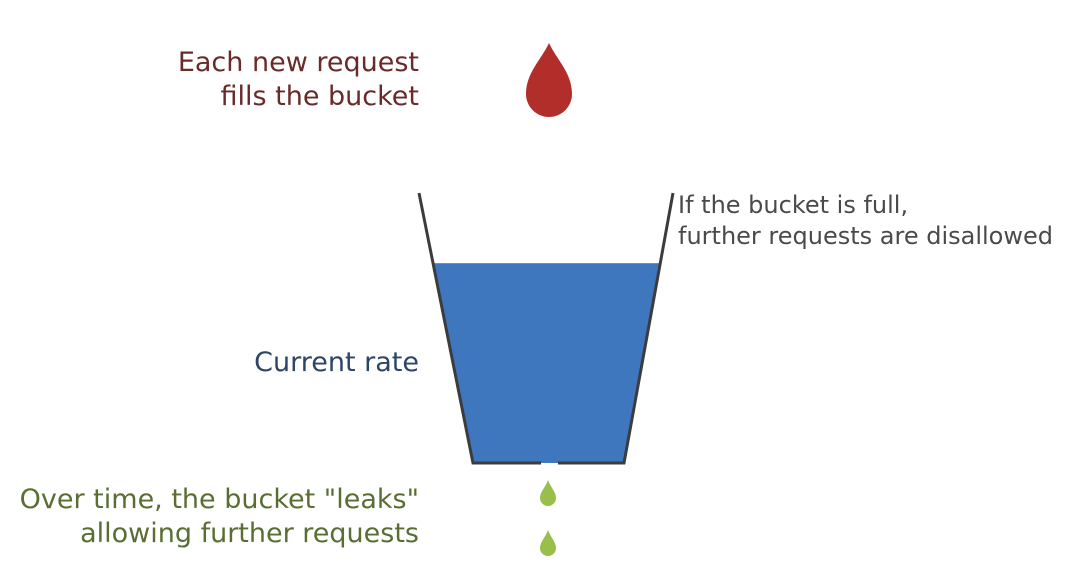 Image resolution: width=1080 pixels, height=579 pixels. I want to click on fill-annotation: Each new request fills the bucket, so click(298, 80).